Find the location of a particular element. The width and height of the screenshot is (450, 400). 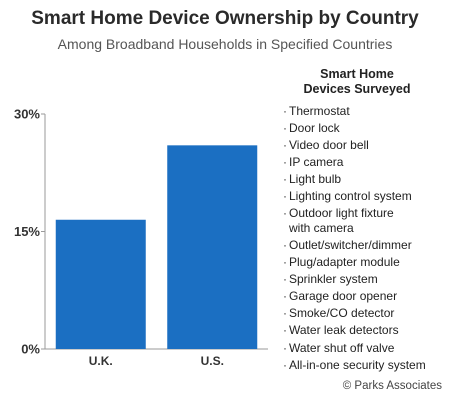

x-category-label: U.K. is located at coordinates (101, 361).